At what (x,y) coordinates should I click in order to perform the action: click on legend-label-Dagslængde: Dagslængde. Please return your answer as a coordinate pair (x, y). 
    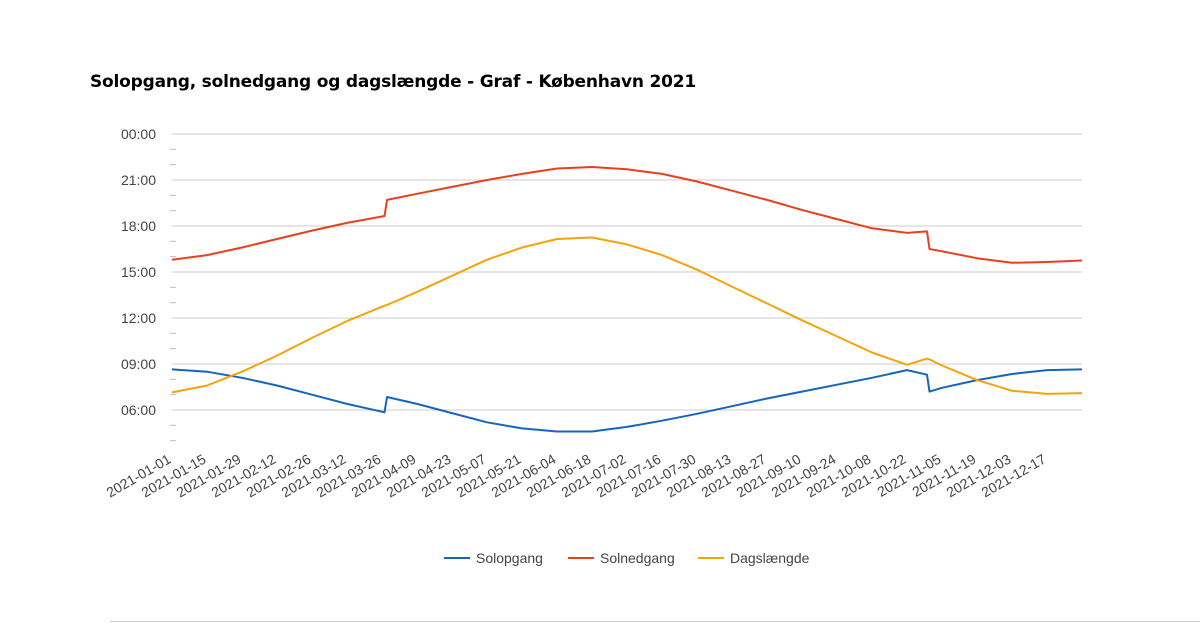
    Looking at the image, I should click on (770, 558).